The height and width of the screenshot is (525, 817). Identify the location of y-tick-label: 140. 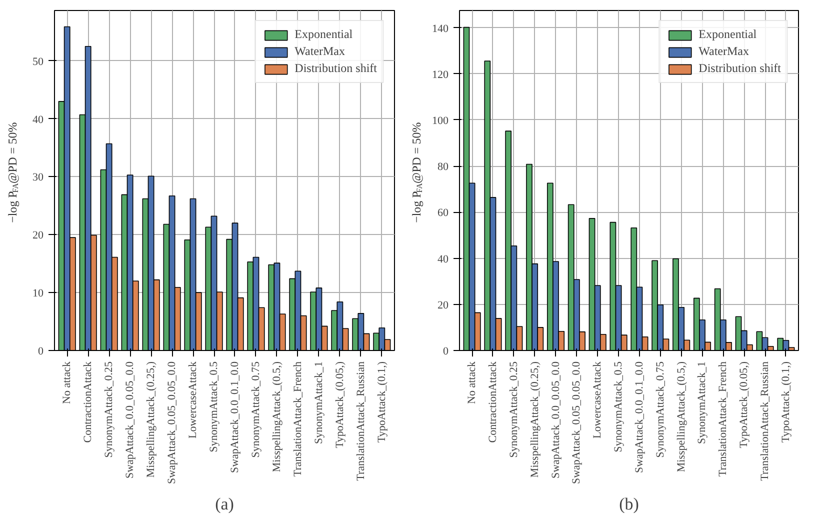
(440, 28).